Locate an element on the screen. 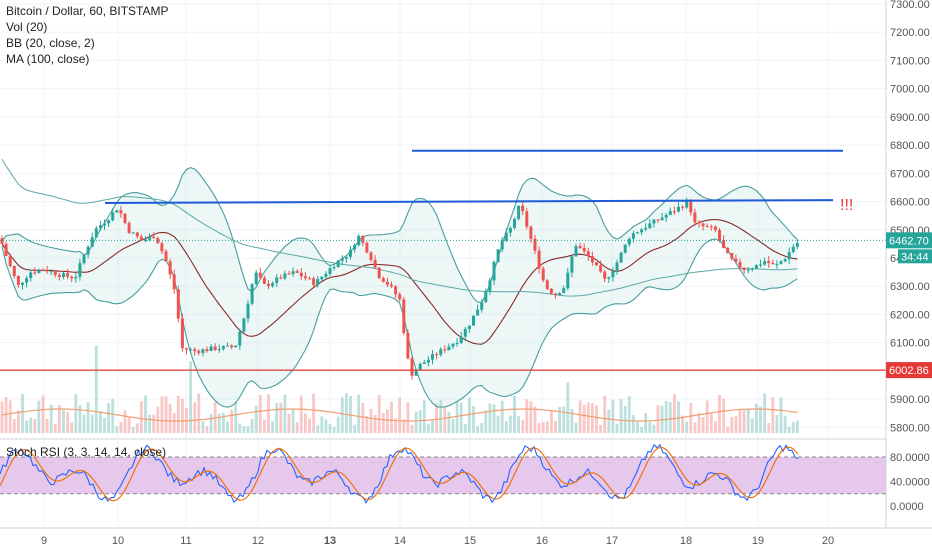  price-tick-label: 5900.00 is located at coordinates (910, 400).